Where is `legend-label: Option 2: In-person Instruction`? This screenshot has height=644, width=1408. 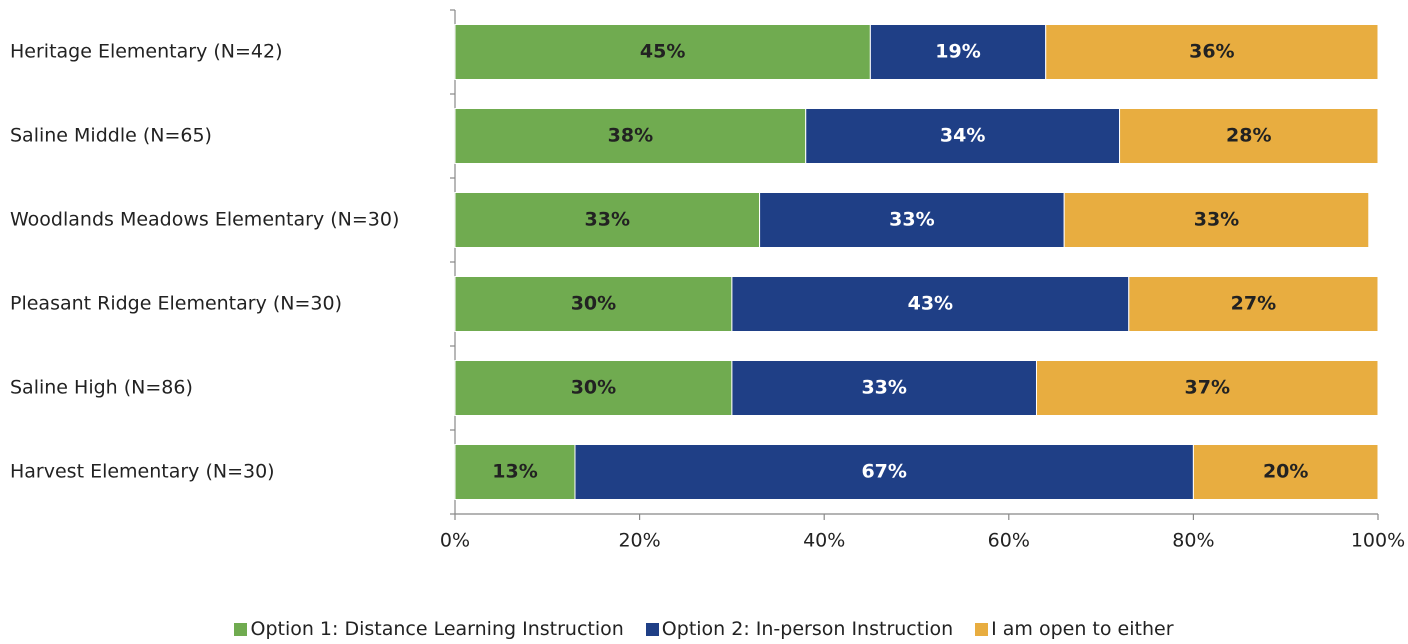
legend-label: Option 2: In-person Instruction is located at coordinates (807, 629).